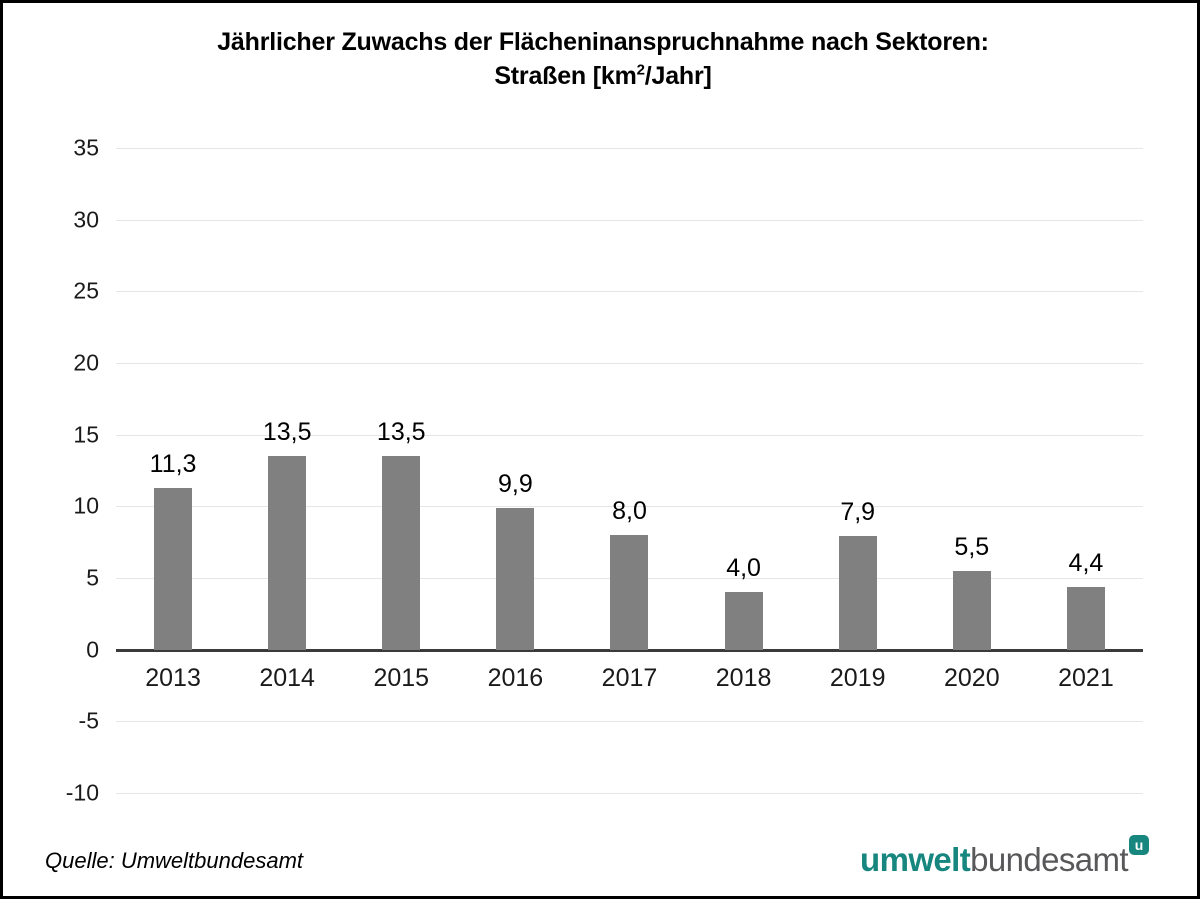 The height and width of the screenshot is (899, 1200). I want to click on y-axis-tick-label: 5, so click(92, 577).